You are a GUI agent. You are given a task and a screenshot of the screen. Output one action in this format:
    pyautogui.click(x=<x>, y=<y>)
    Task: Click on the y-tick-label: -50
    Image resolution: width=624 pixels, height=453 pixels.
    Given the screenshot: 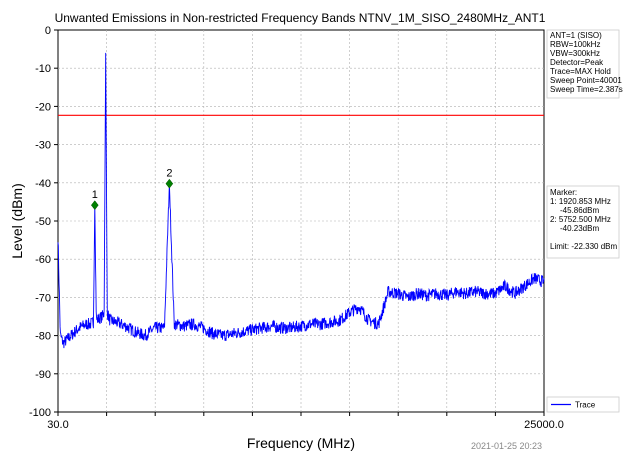 What is the action you would take?
    pyautogui.click(x=43, y=222)
    